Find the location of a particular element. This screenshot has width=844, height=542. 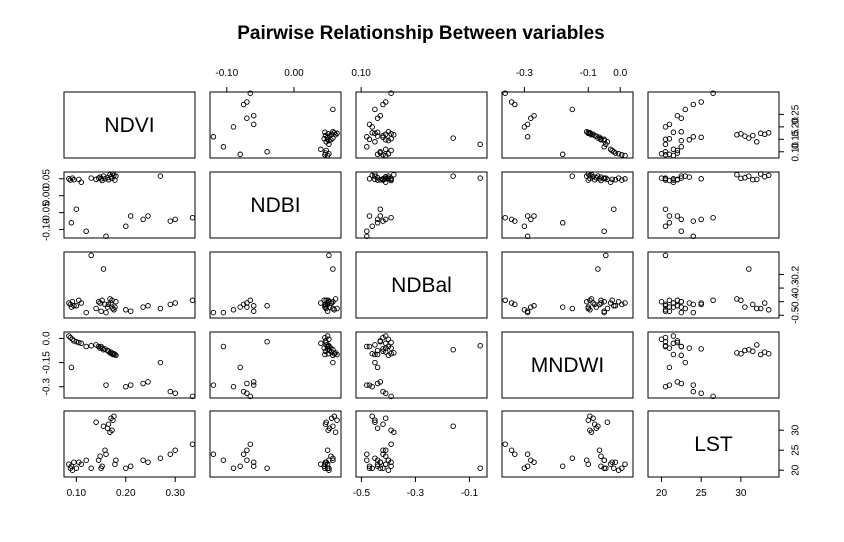

variable-label-mndwi: MNDWI is located at coordinates (567, 365).